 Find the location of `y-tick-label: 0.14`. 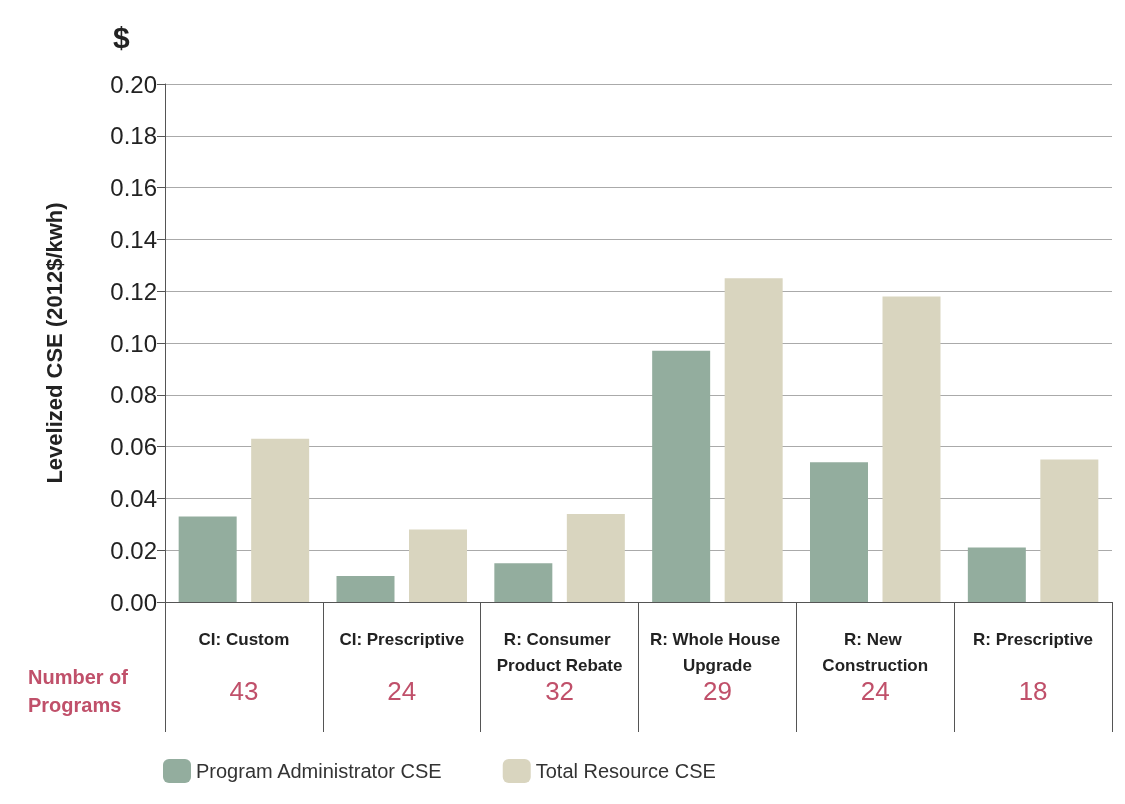

y-tick-label: 0.14 is located at coordinates (133, 239).